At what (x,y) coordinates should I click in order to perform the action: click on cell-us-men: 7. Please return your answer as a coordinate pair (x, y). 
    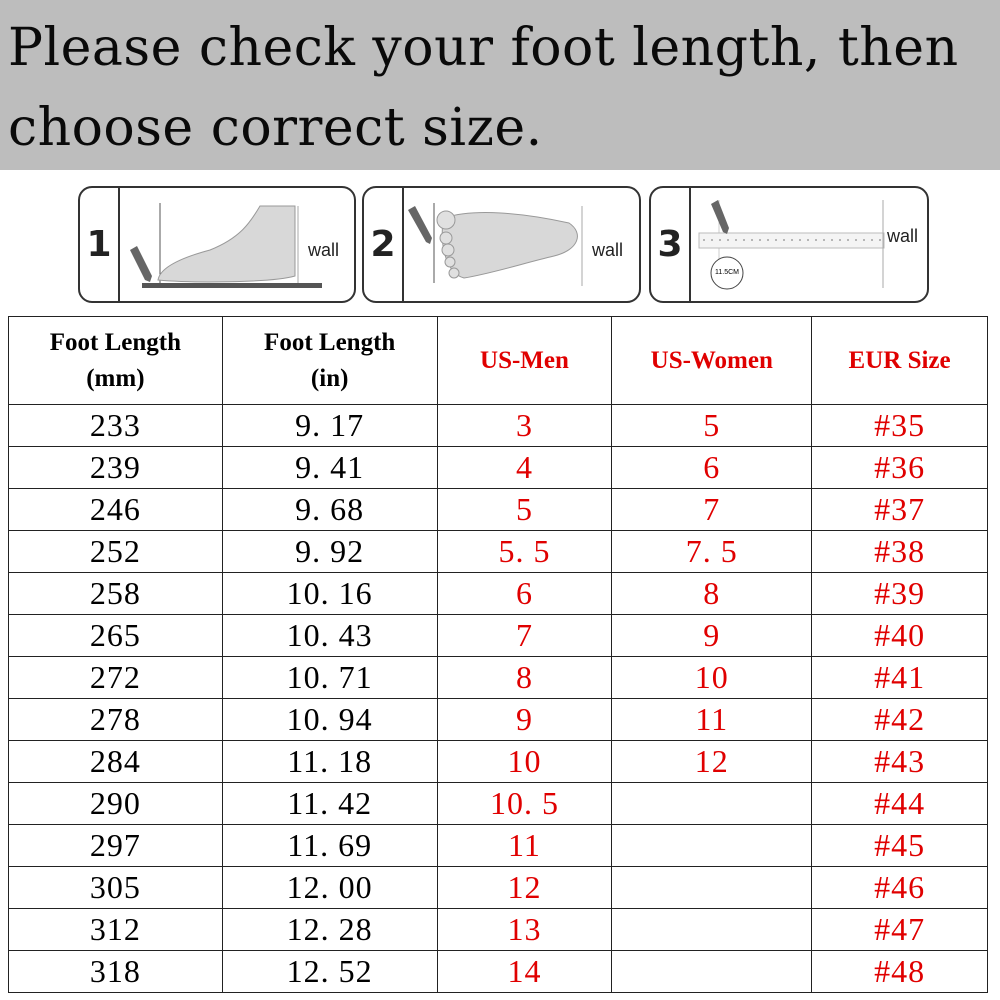
    Looking at the image, I should click on (524, 635).